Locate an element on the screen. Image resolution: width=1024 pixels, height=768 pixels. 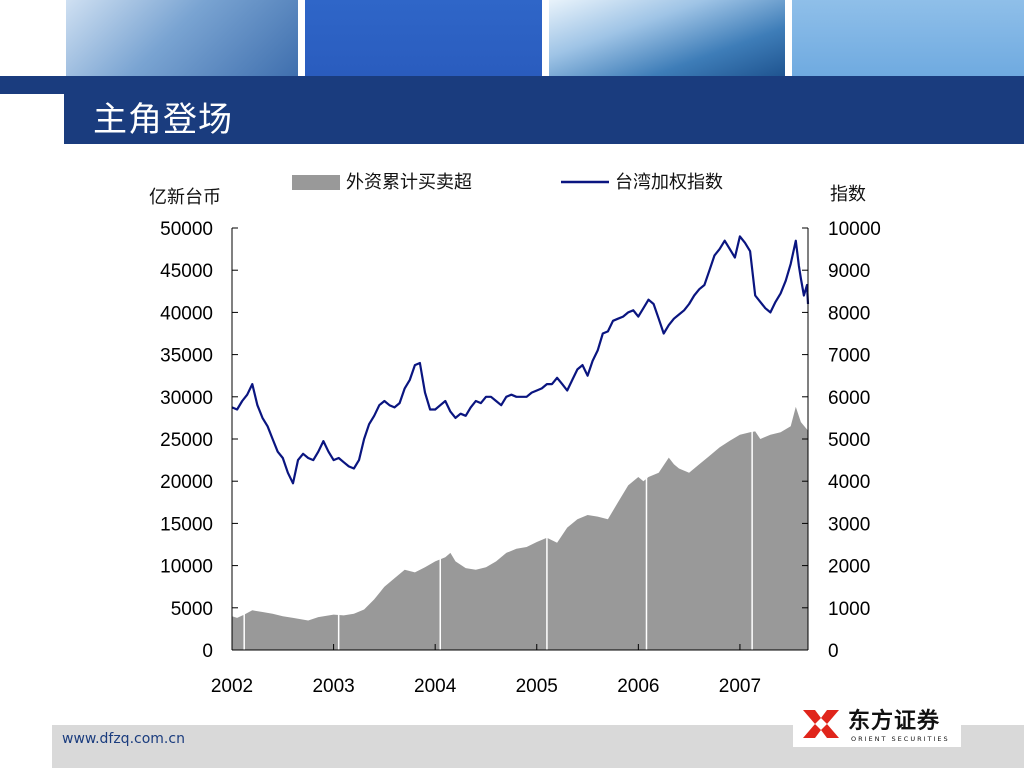
x-tick-label: 2007 is located at coordinates (740, 686).